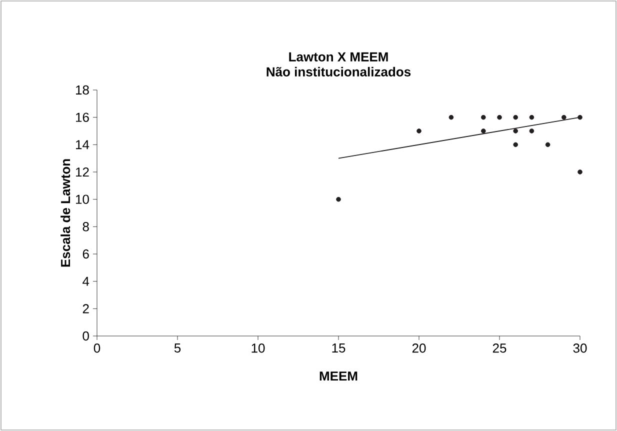  I want to click on y-tick-label: 6, so click(85, 254).